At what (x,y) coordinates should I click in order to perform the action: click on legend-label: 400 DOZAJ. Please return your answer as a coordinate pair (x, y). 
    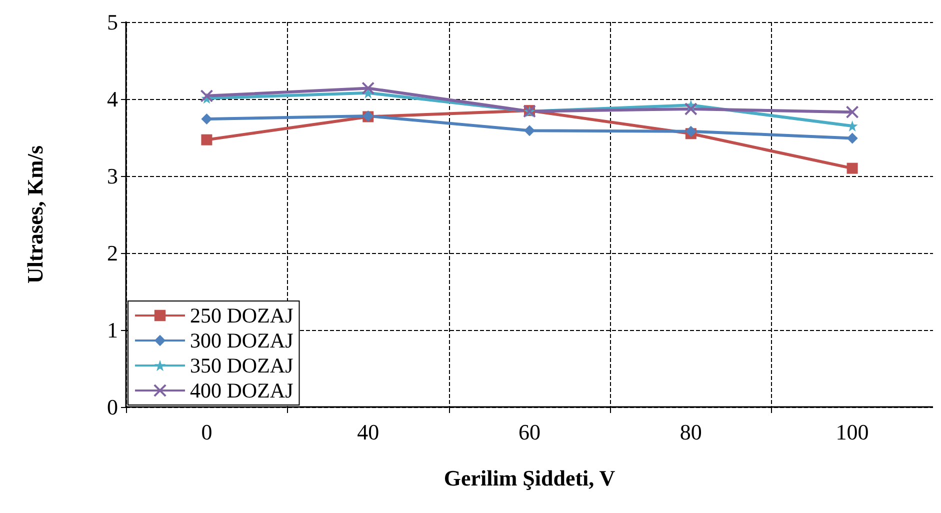
    Looking at the image, I should click on (242, 390).